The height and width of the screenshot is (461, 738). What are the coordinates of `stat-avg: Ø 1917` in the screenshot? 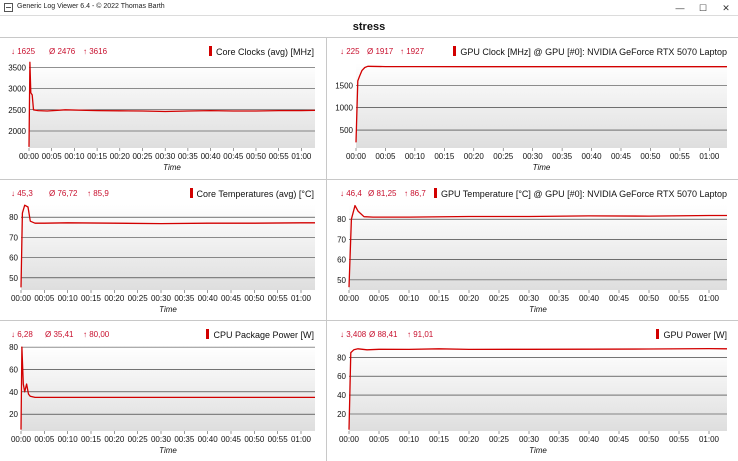 It's located at (380, 51).